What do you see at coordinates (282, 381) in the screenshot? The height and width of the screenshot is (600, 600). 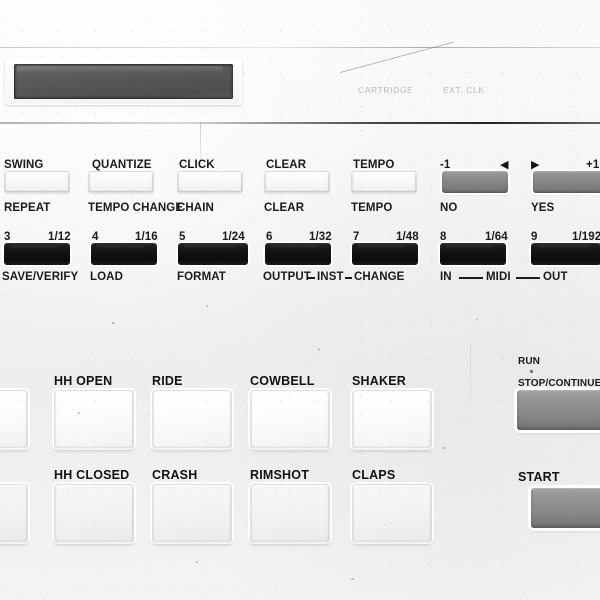 I see `label-cowbell: COWBELL` at bounding box center [282, 381].